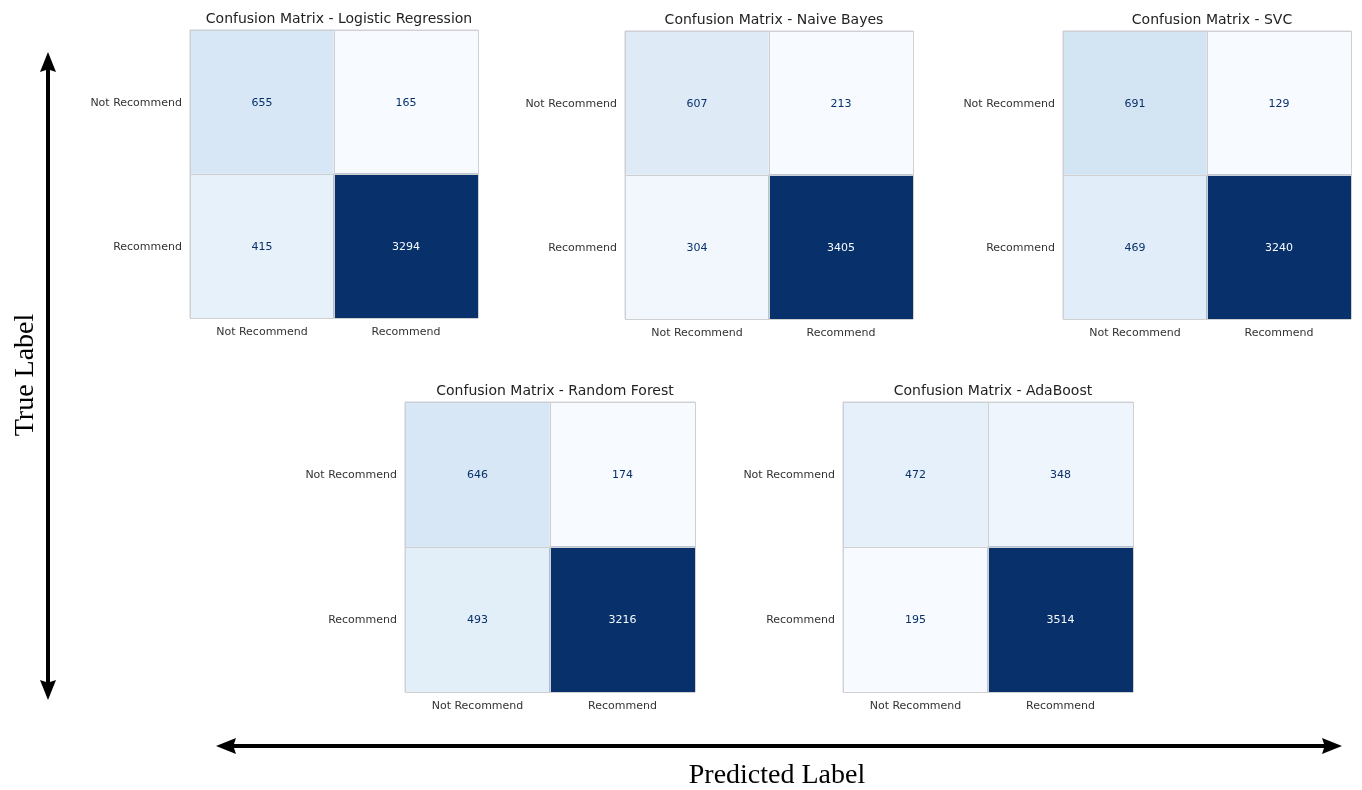 The height and width of the screenshot is (790, 1362). Describe the element at coordinates (697, 103) in the screenshot. I see `data-label: 607` at that location.